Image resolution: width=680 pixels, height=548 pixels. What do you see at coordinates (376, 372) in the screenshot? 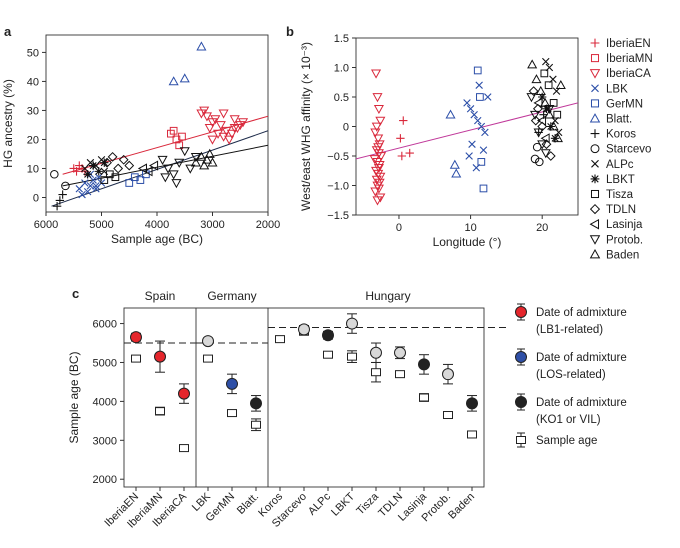
I see `sample-age-point-tisza` at bounding box center [376, 372].